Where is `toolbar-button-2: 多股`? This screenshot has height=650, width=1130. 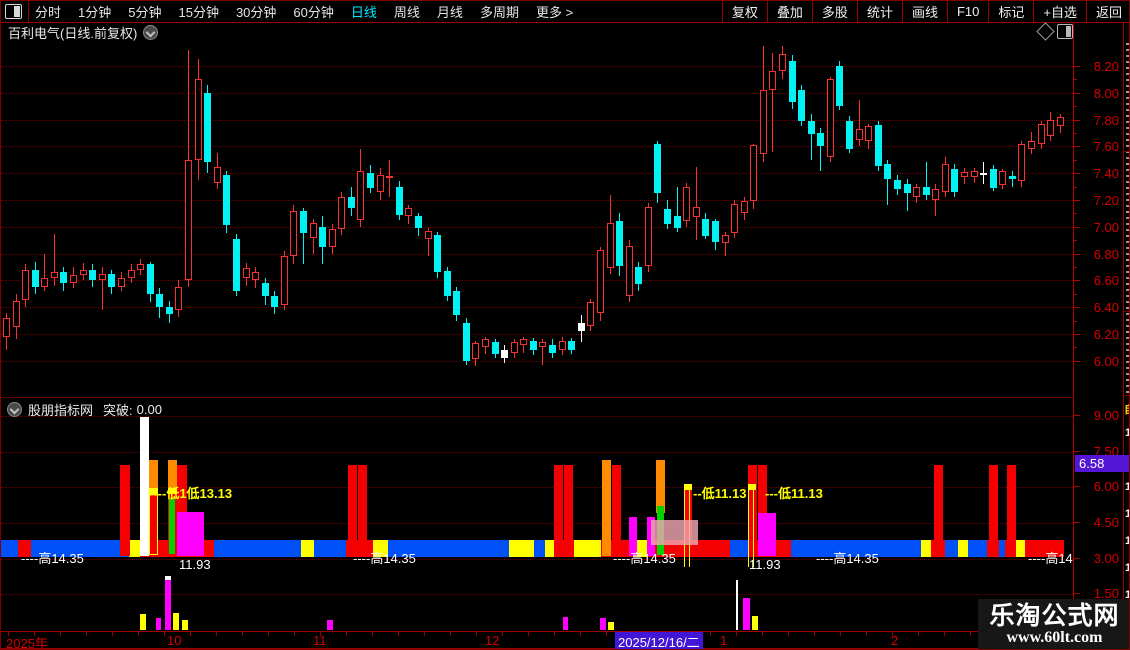 toolbar-button-2: 多股 is located at coordinates (834, 12).